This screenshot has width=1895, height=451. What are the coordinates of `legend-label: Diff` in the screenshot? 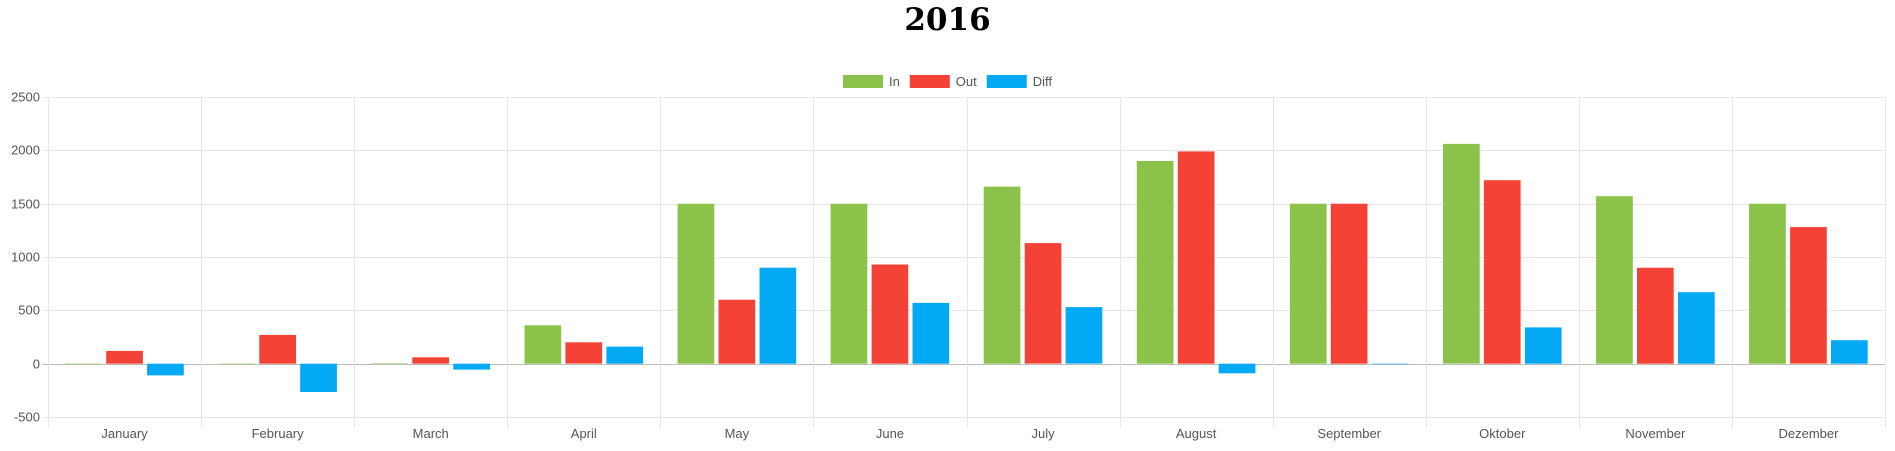 It's located at (1043, 81).